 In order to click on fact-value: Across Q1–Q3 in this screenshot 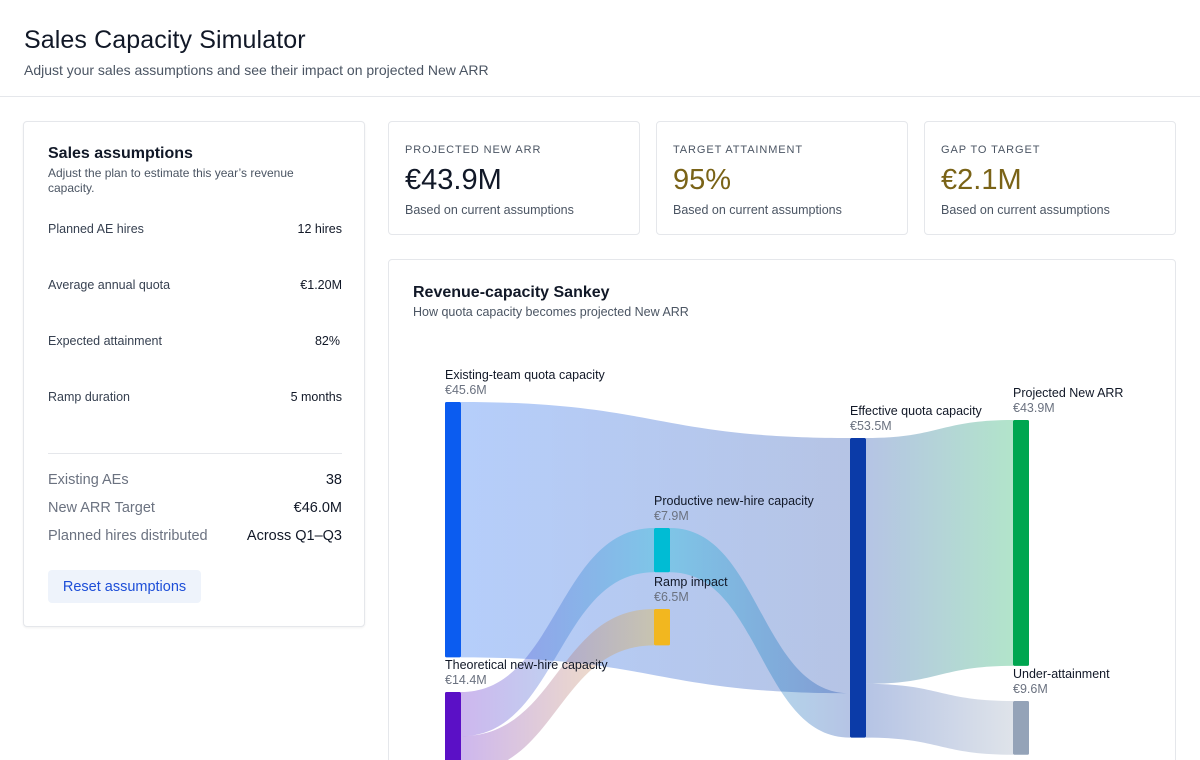, I will do `click(294, 536)`.